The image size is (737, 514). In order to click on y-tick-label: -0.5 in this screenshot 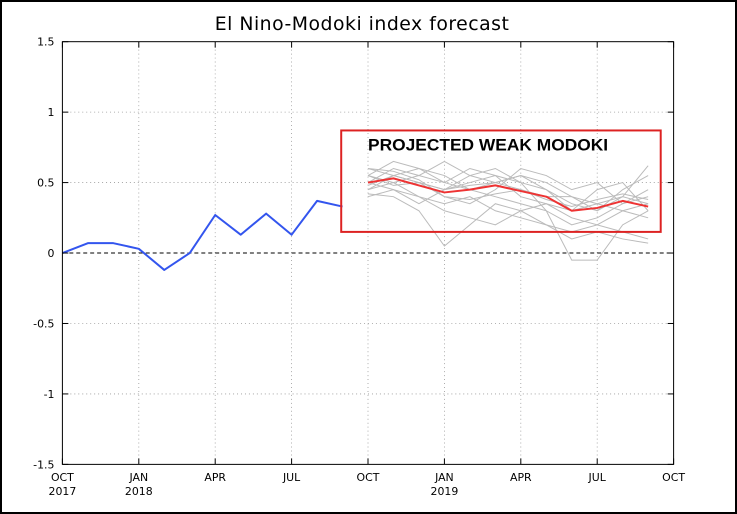, I will do `click(43, 323)`.